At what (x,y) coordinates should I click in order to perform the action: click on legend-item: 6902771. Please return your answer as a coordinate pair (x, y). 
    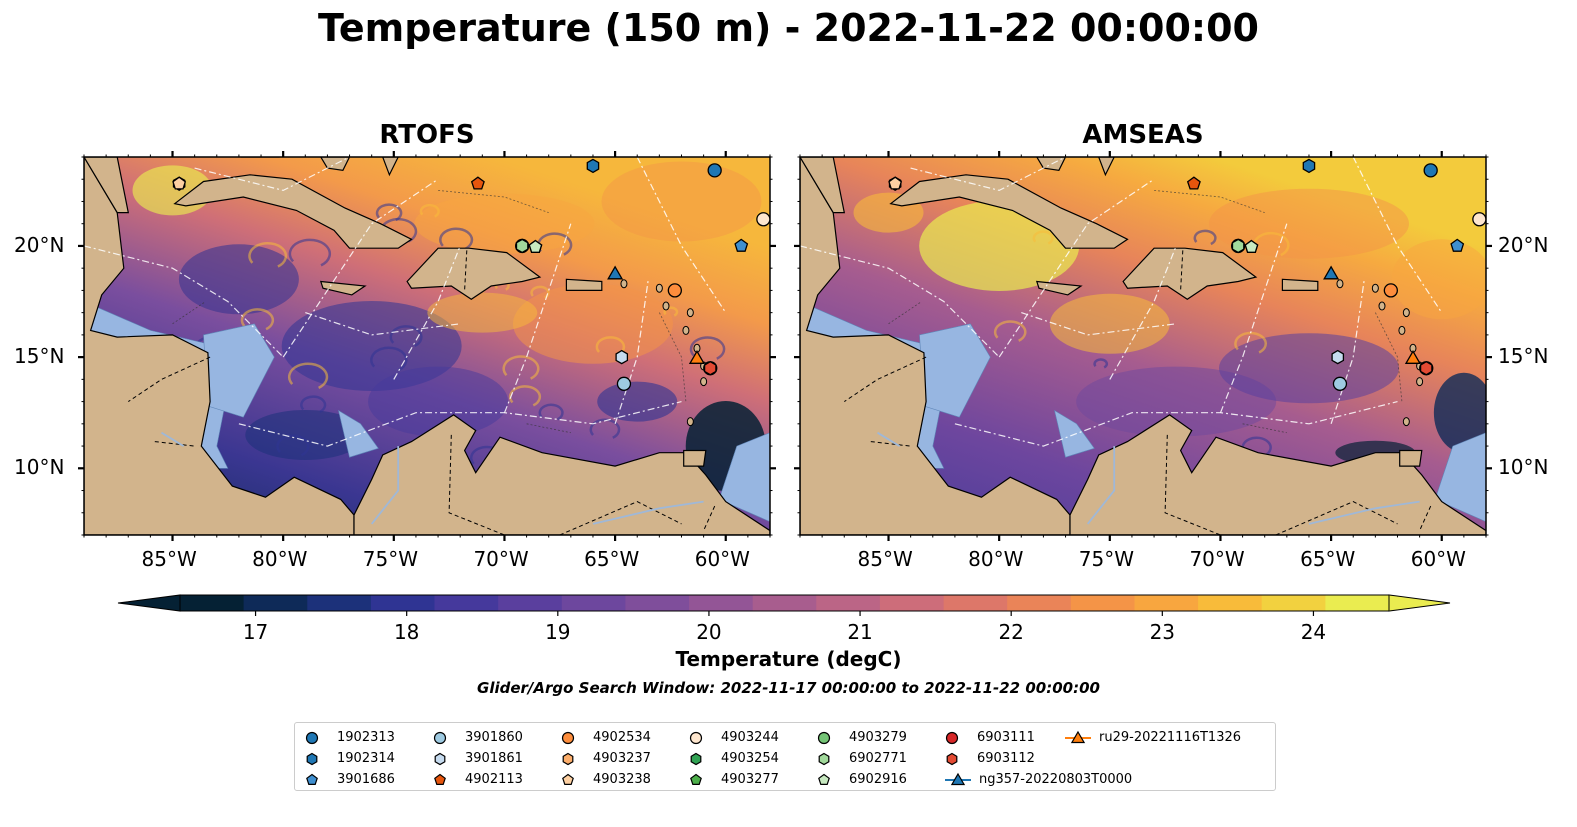
    Looking at the image, I should click on (862, 758).